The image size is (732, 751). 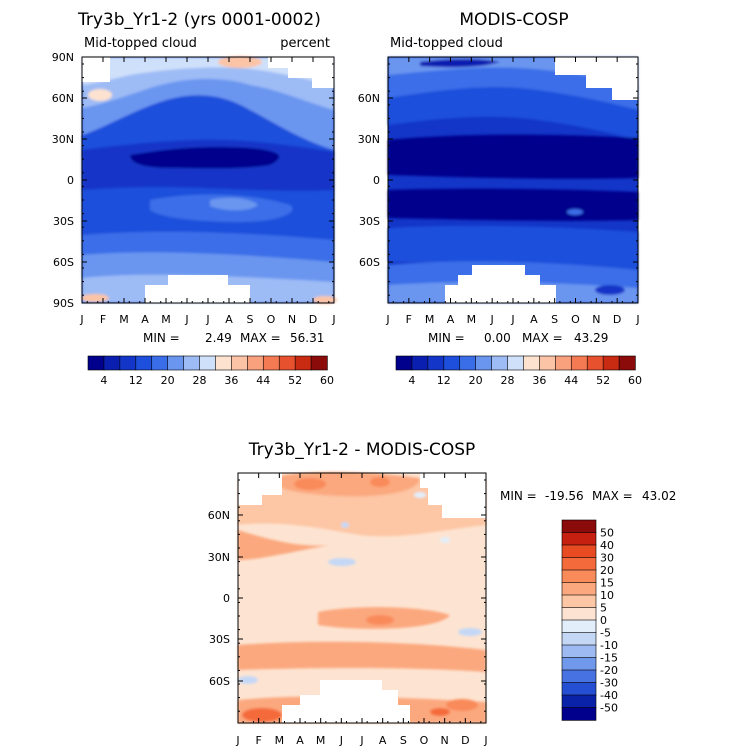 I want to click on colorbar-label: 40, so click(x=607, y=545).